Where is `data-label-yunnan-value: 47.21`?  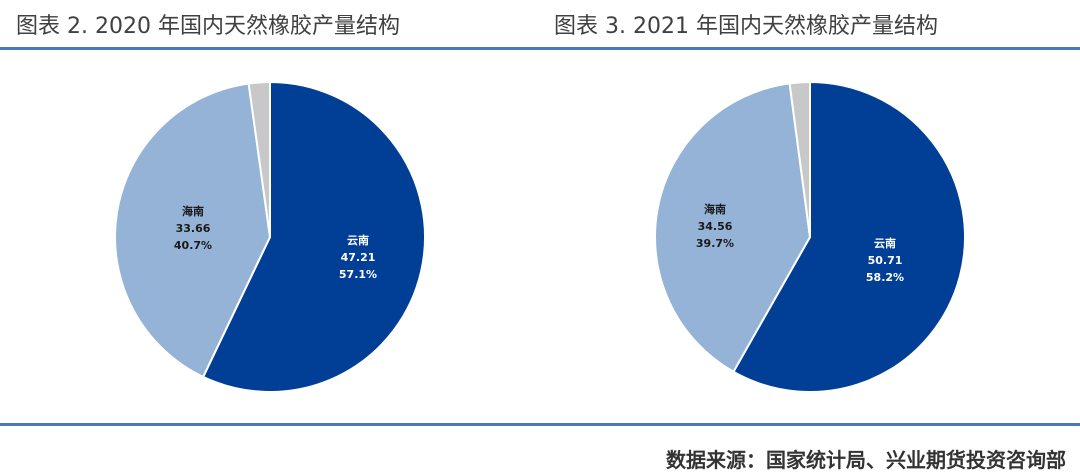
data-label-yunnan-value: 47.21 is located at coordinates (358, 257).